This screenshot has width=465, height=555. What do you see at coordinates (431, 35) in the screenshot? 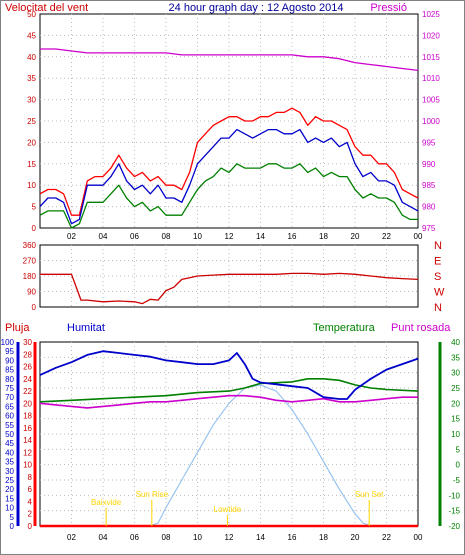
I see `pressure-tick-label: 1020` at bounding box center [431, 35].